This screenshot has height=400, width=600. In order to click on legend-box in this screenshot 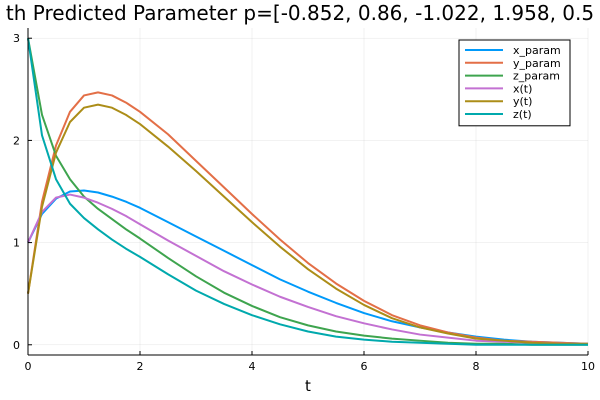, I will do `click(514, 83)`.